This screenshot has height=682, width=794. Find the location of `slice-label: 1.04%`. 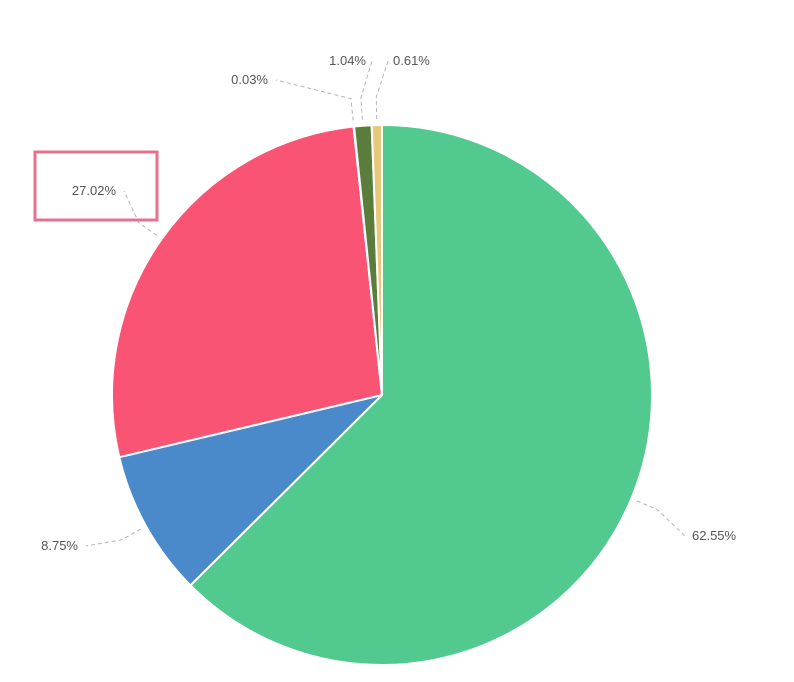

slice-label: 1.04% is located at coordinates (347, 60).